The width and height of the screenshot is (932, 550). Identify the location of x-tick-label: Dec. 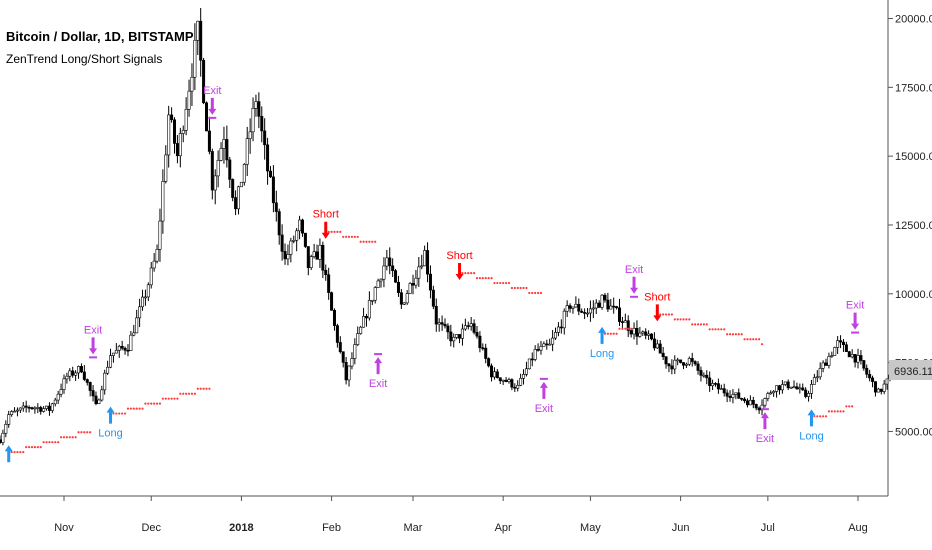
(151, 528).